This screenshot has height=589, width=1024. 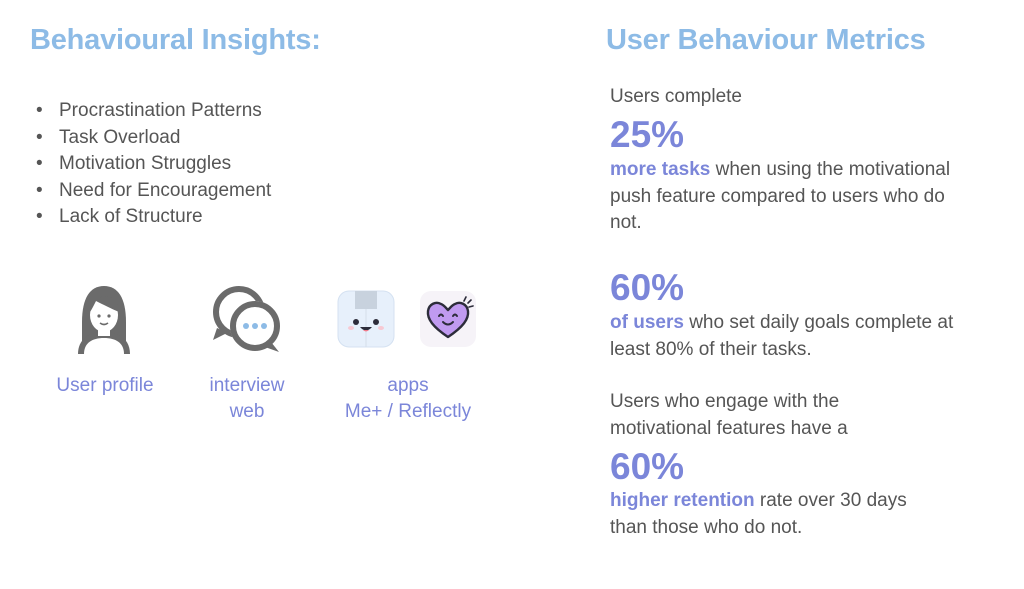 What do you see at coordinates (408, 411) in the screenshot?
I see `apps-names-label: Me+ / Reflectly` at bounding box center [408, 411].